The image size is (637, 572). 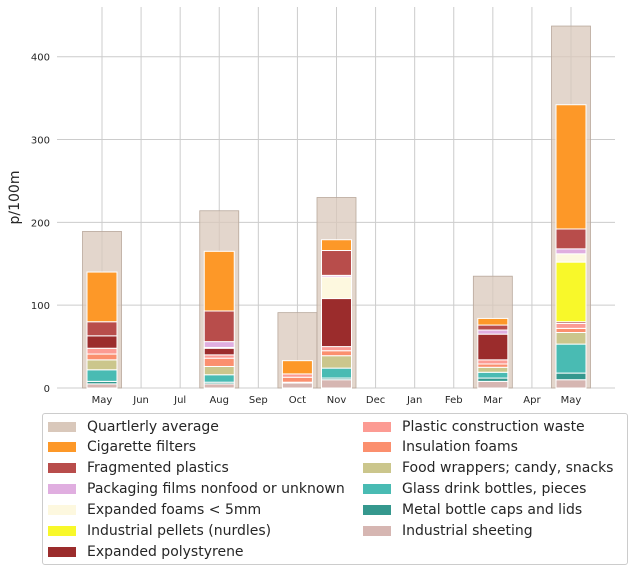 I want to click on y-tick-label: 200, so click(x=40, y=223).